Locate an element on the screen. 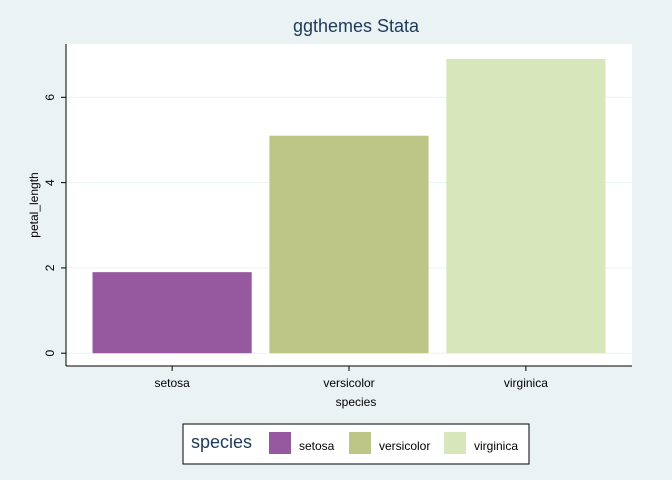 The image size is (672, 480). legend: species setosa versicolor virginica is located at coordinates (356, 444).